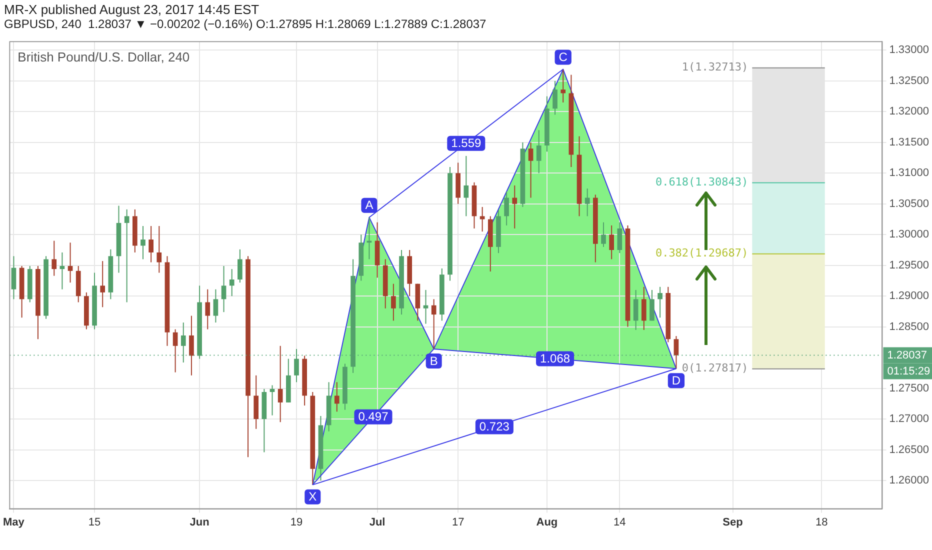  I want to click on ref-line-label: 1.28037, so click(907, 355).